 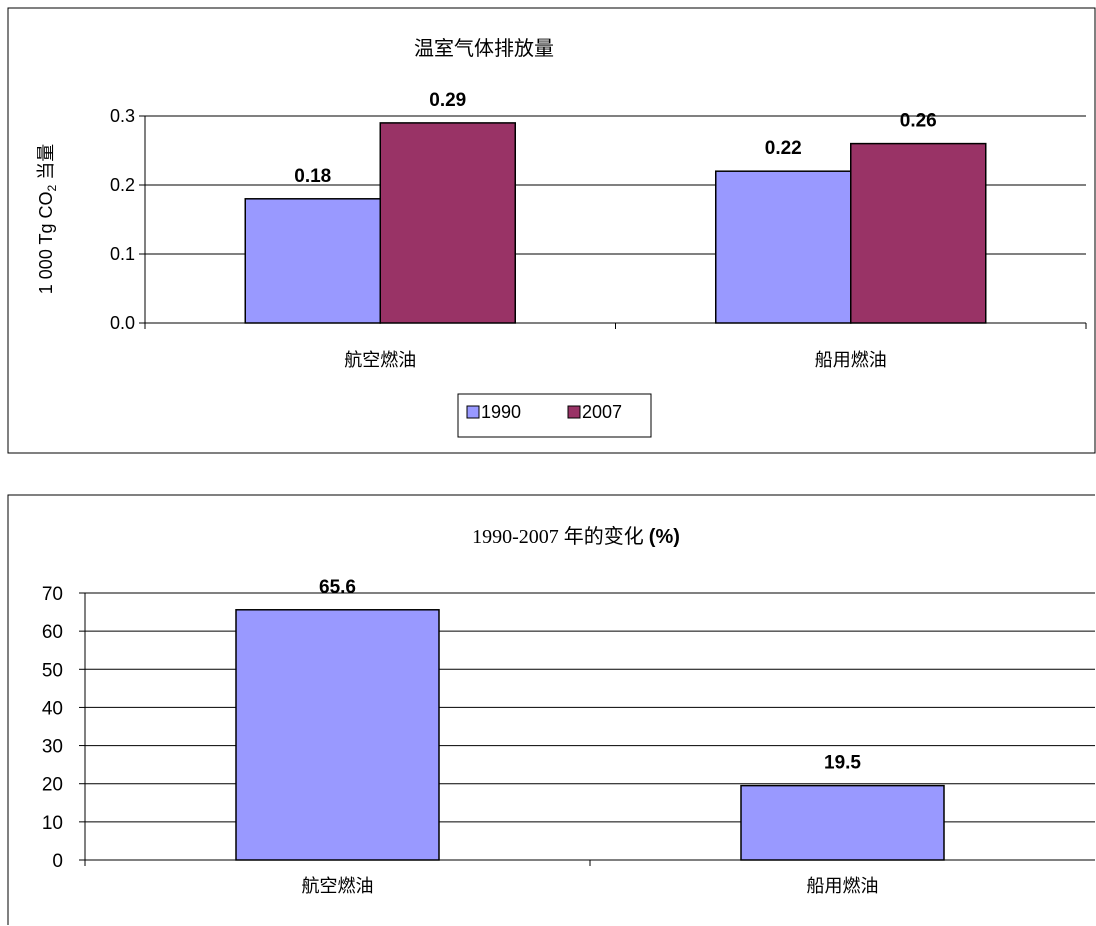 I want to click on chart1-y-tick-label: 0.2, so click(x=122, y=185).